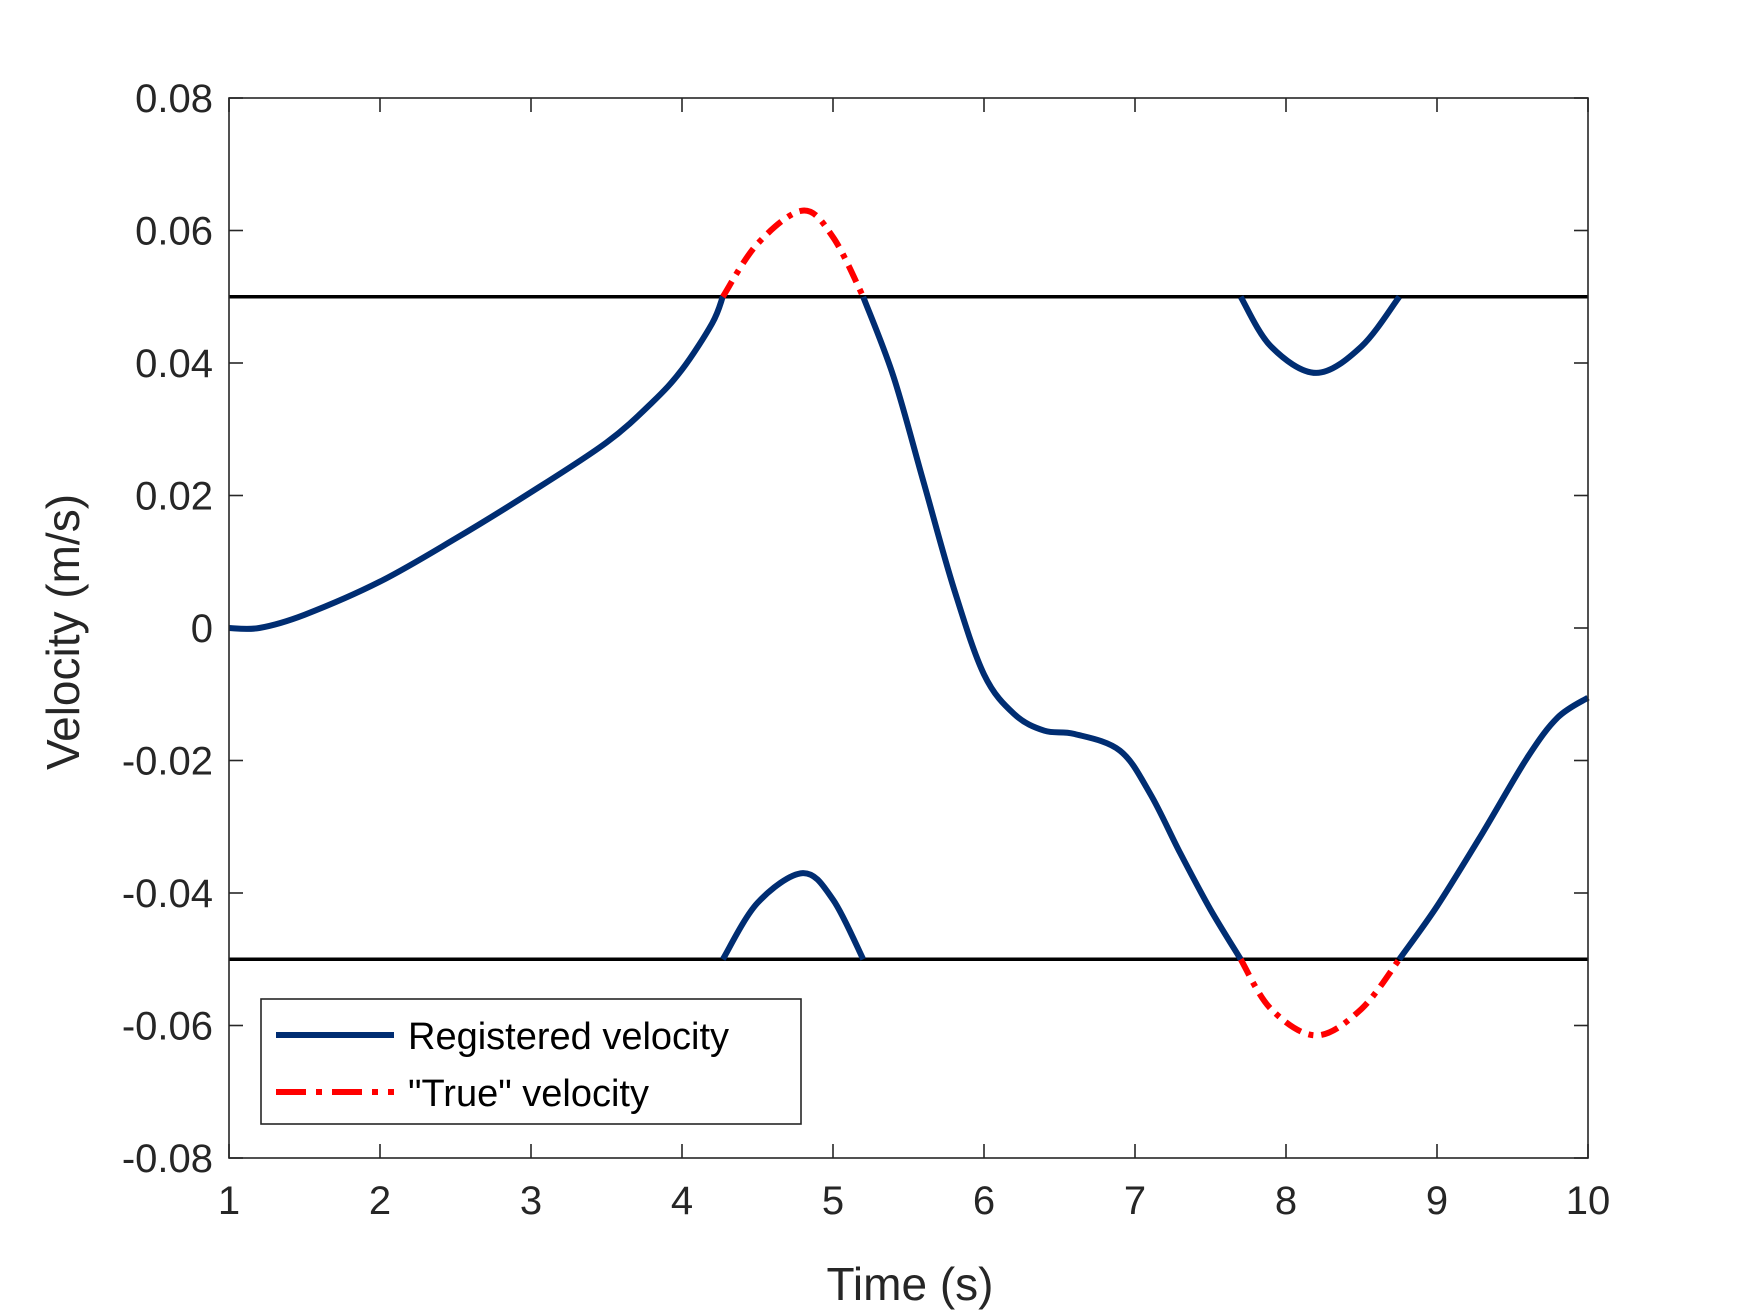  Describe the element at coordinates (167, 1159) in the screenshot. I see `y-tick-label: -0.08` at that location.